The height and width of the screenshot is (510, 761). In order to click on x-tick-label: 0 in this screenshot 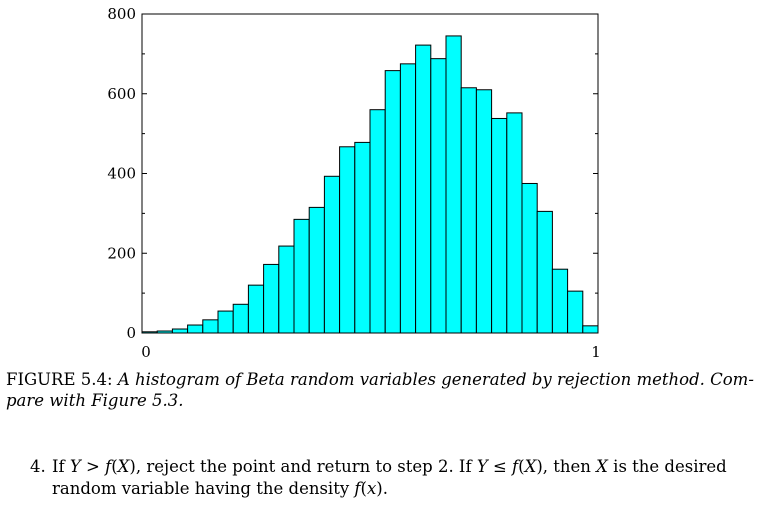, I will do `click(146, 352)`.